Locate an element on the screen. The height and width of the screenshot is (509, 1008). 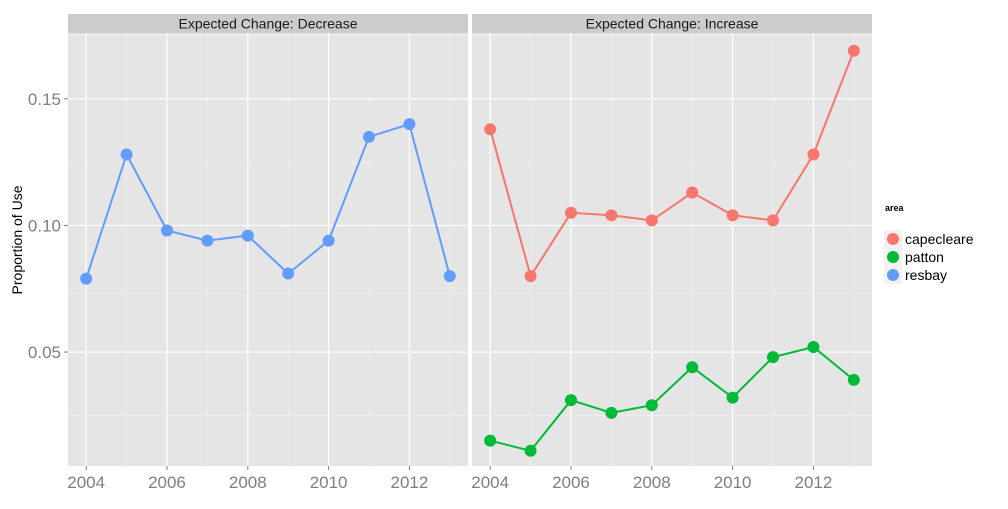
series-line-patton is located at coordinates (672, 398).